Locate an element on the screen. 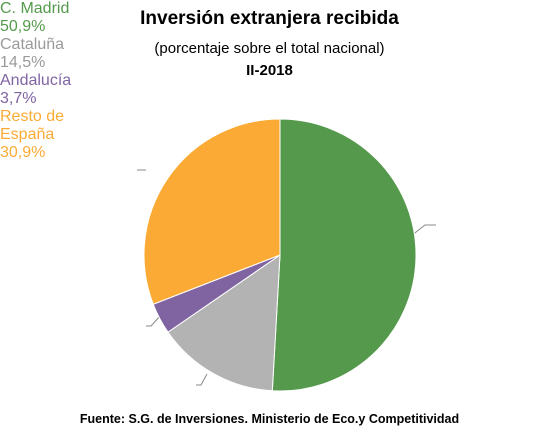 This screenshot has width=539, height=432. category-label: Cataluña is located at coordinates (32, 44).